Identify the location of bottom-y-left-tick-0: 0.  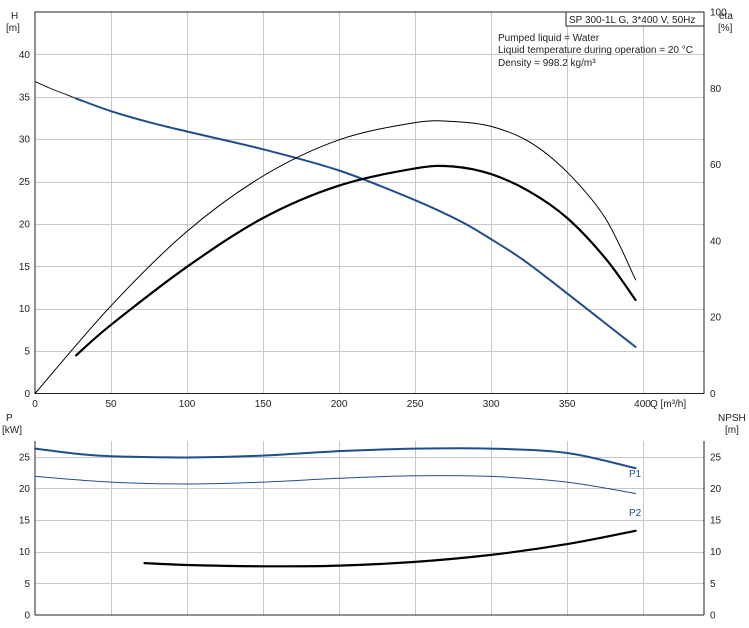
(27, 616).